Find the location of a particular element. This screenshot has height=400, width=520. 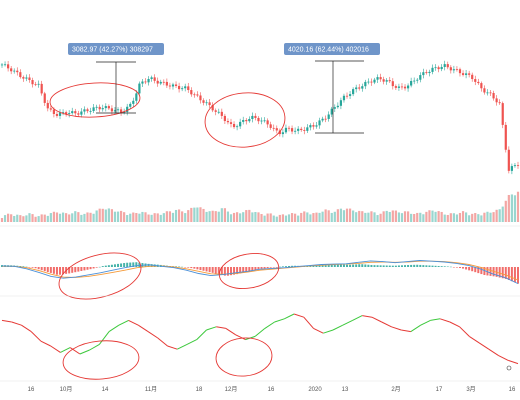

x-tick-label: 2月 is located at coordinates (395, 389).